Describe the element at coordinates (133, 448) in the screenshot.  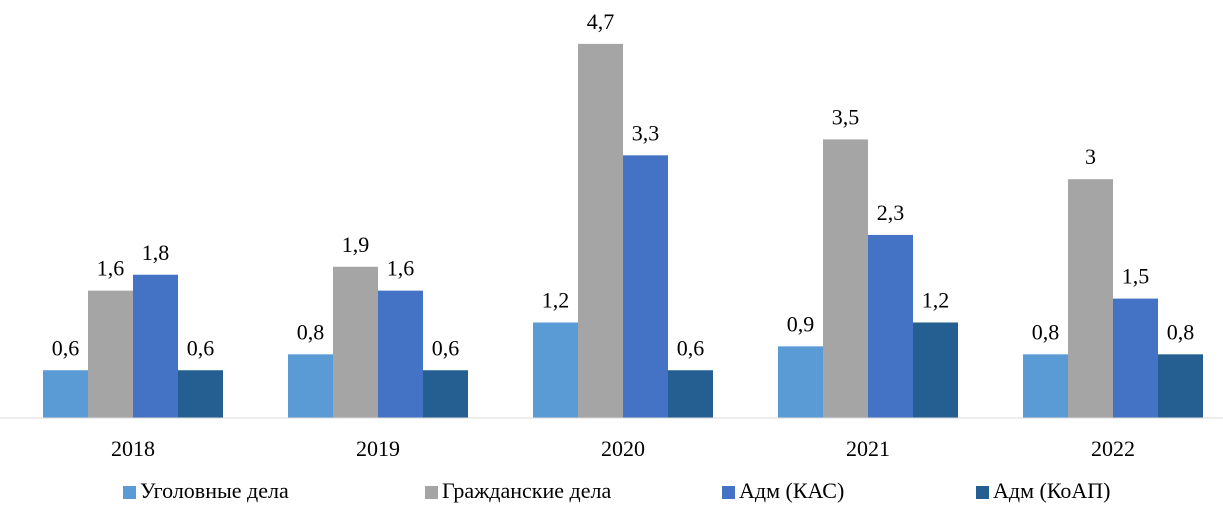
I see `x-tick-label: 2018` at that location.